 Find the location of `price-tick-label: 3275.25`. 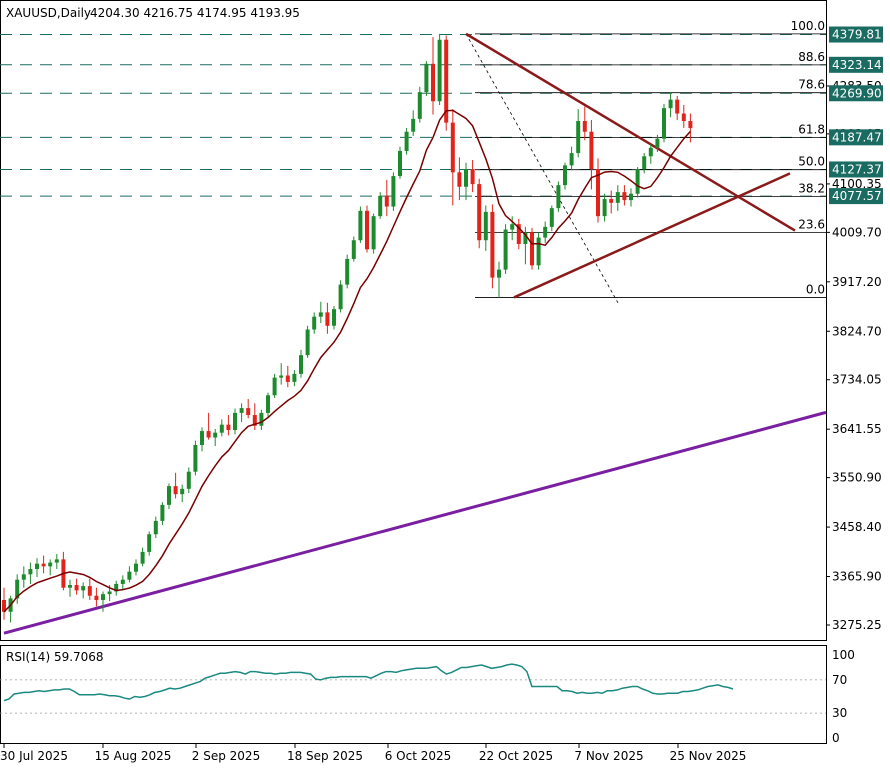

price-tick-label: 3275.25 is located at coordinates (857, 625).